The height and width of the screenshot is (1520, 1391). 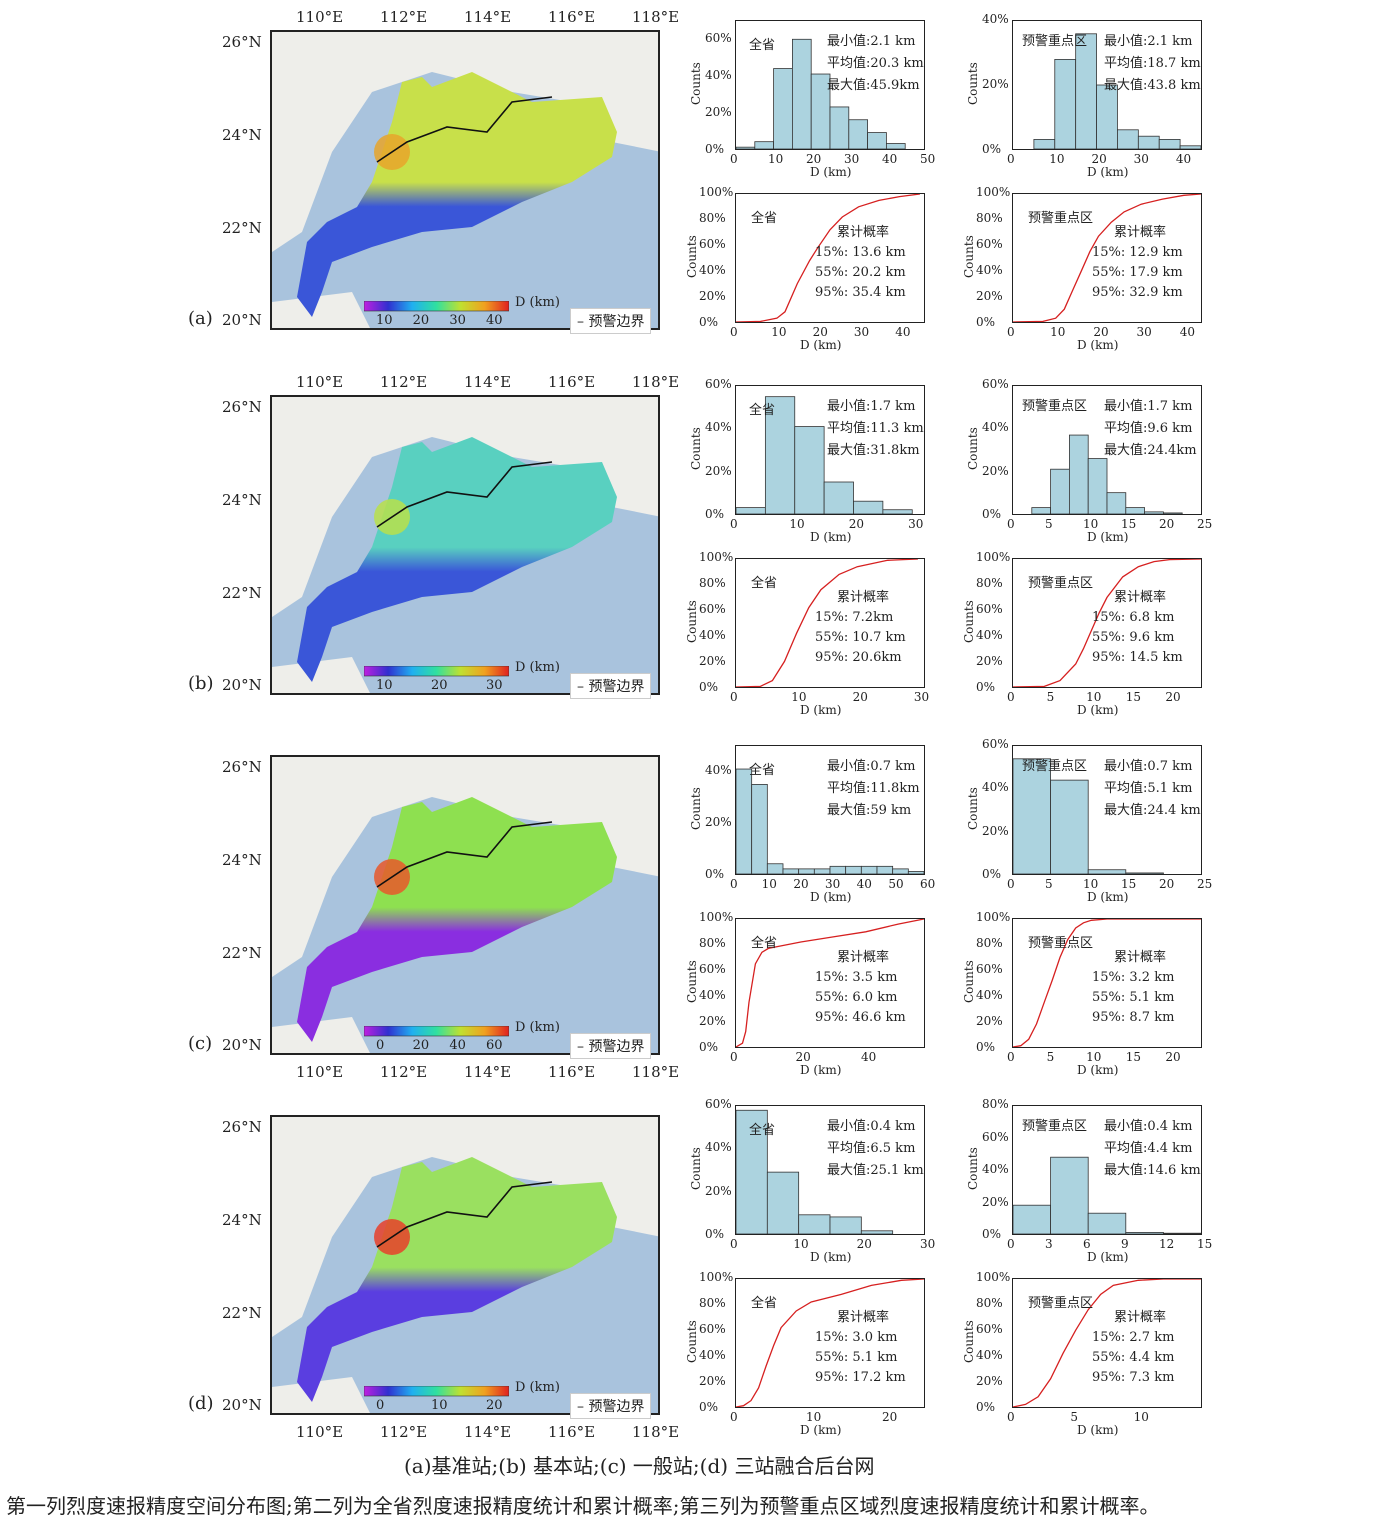 I want to click on colorbar-tick: 60, so click(x=494, y=1045).